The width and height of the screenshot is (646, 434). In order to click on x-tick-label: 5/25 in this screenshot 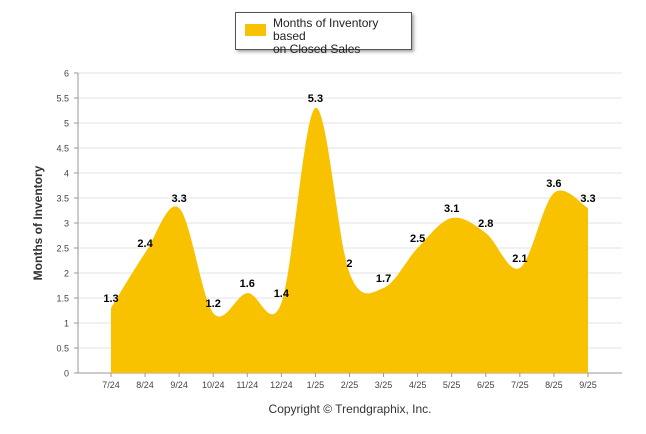, I will do `click(452, 385)`.